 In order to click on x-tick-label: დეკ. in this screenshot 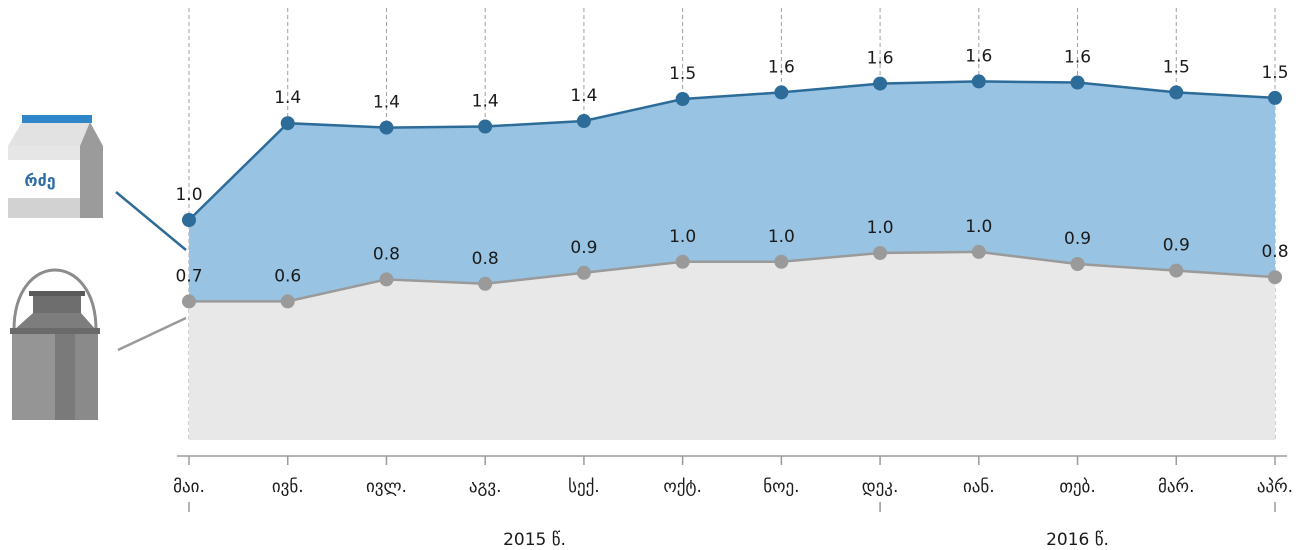, I will do `click(880, 487)`.